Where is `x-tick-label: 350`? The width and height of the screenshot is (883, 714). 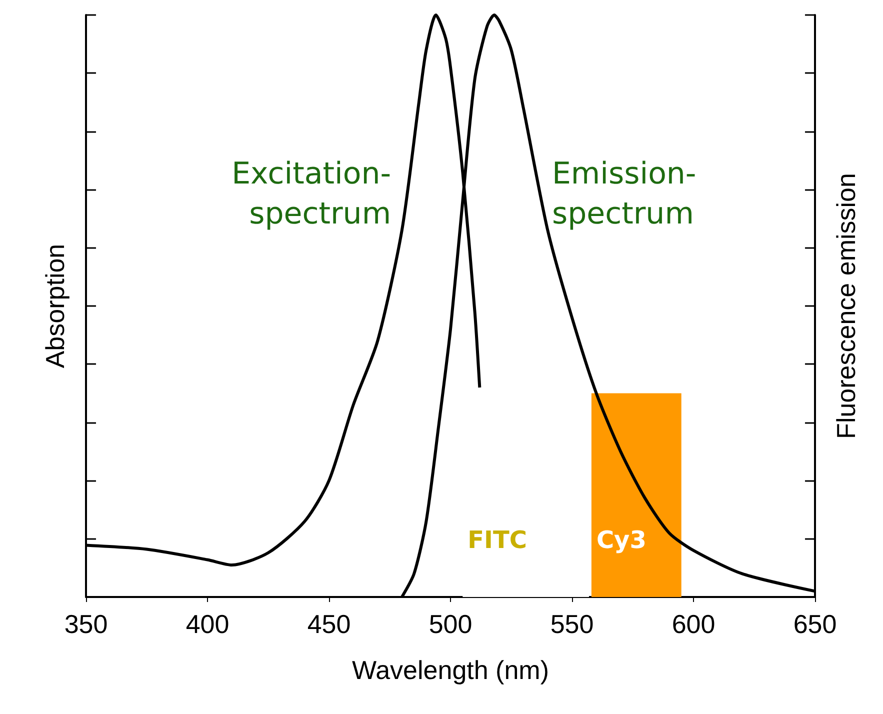
x-tick-label: 350 is located at coordinates (86, 624).